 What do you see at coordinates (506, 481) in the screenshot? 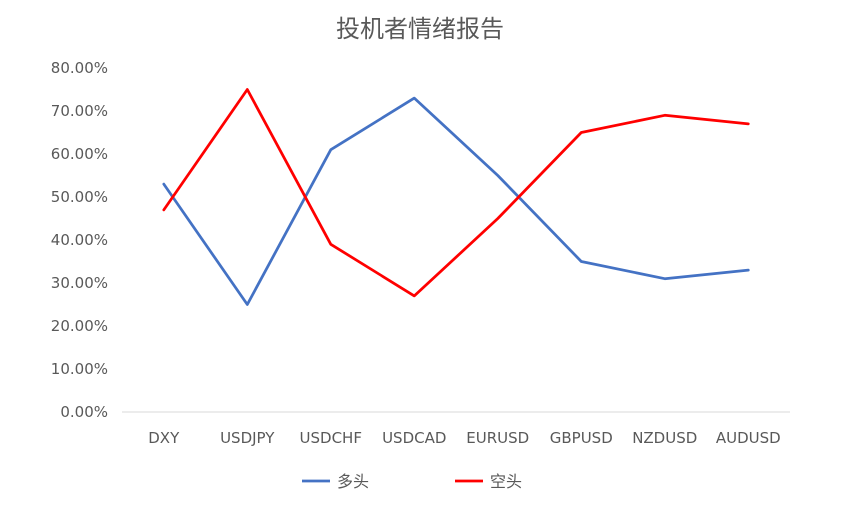
I see `legend-label: 空头` at bounding box center [506, 481].